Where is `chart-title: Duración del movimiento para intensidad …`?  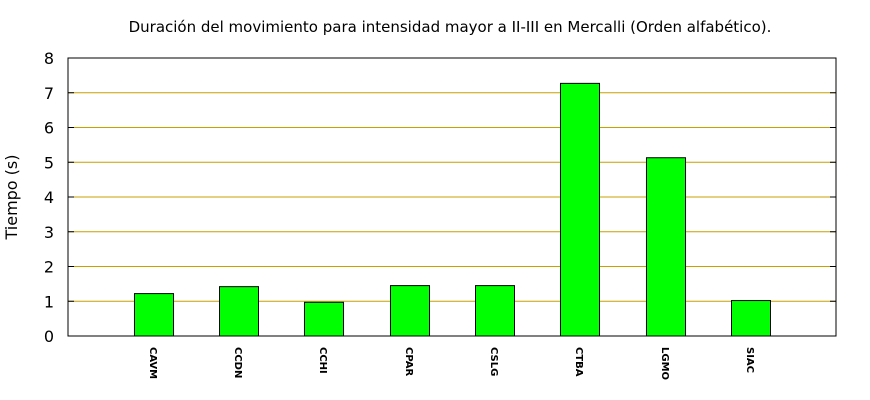 chart-title: Duración del movimiento para intensidad … is located at coordinates (450, 27).